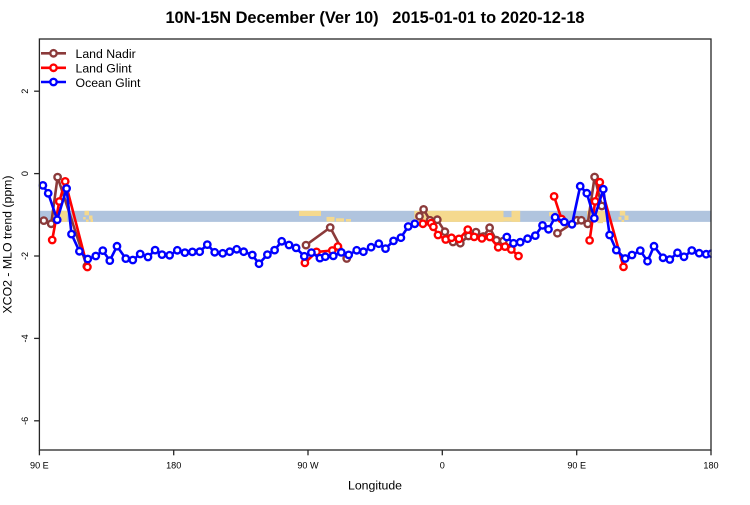  Describe the element at coordinates (25, 256) in the screenshot. I see `svg-text: -2` at that location.